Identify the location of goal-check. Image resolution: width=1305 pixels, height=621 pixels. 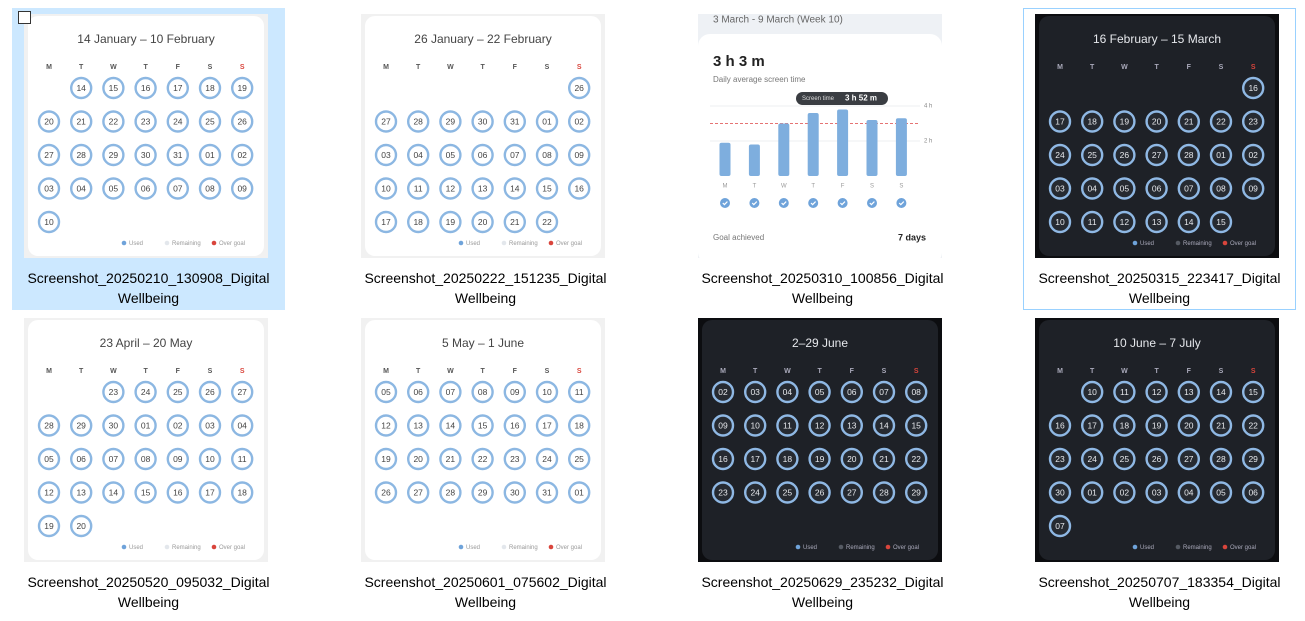
(725, 203).